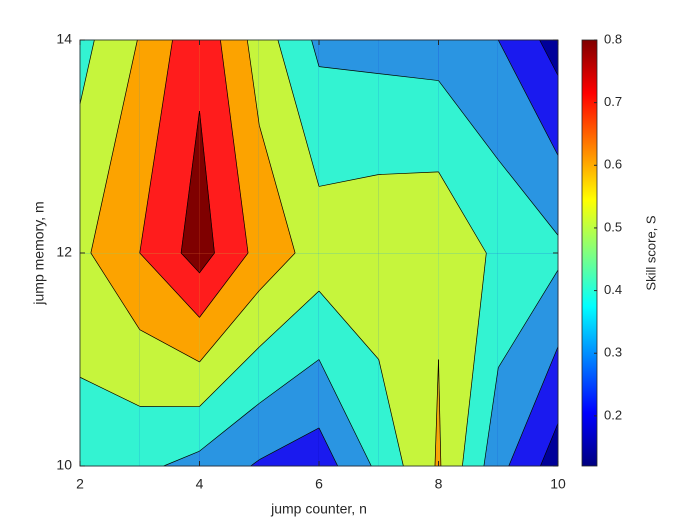 The height and width of the screenshot is (525, 700). I want to click on x-tick-label: 10, so click(558, 484).